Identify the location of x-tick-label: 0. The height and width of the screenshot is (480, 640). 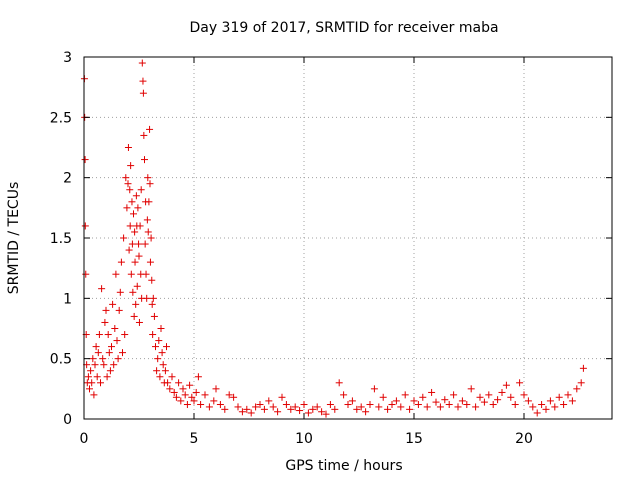
(84, 439).